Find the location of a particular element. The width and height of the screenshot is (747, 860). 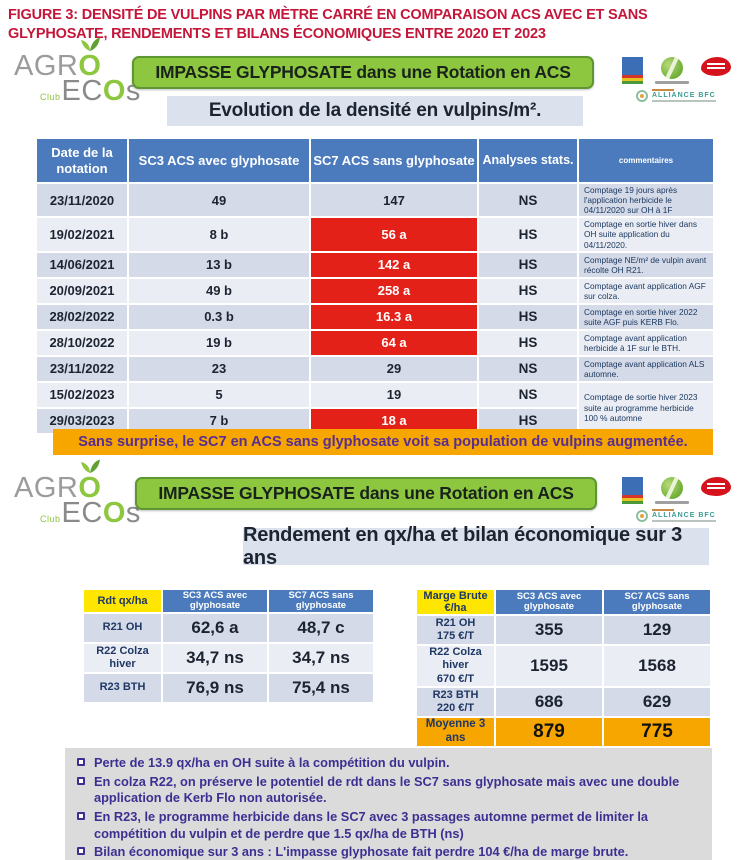

yield-corner-header: Rdt qx/ha is located at coordinates (122, 601).